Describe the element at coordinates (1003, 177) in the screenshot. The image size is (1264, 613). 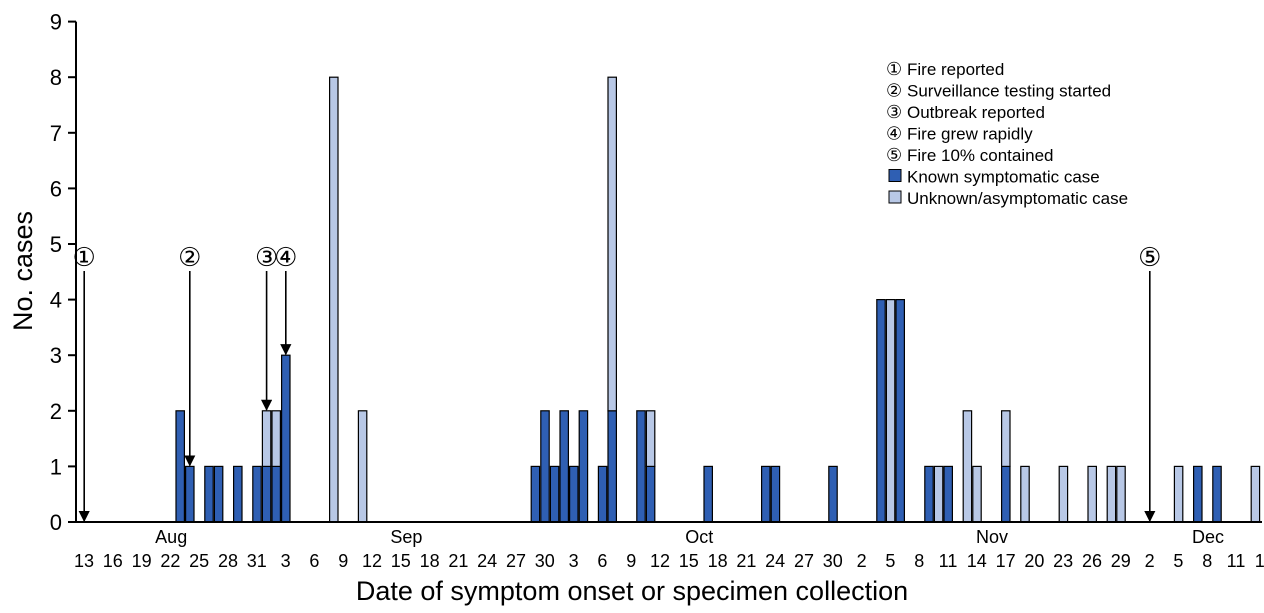
I see `legend-series-label: Known symptomatic case` at that location.